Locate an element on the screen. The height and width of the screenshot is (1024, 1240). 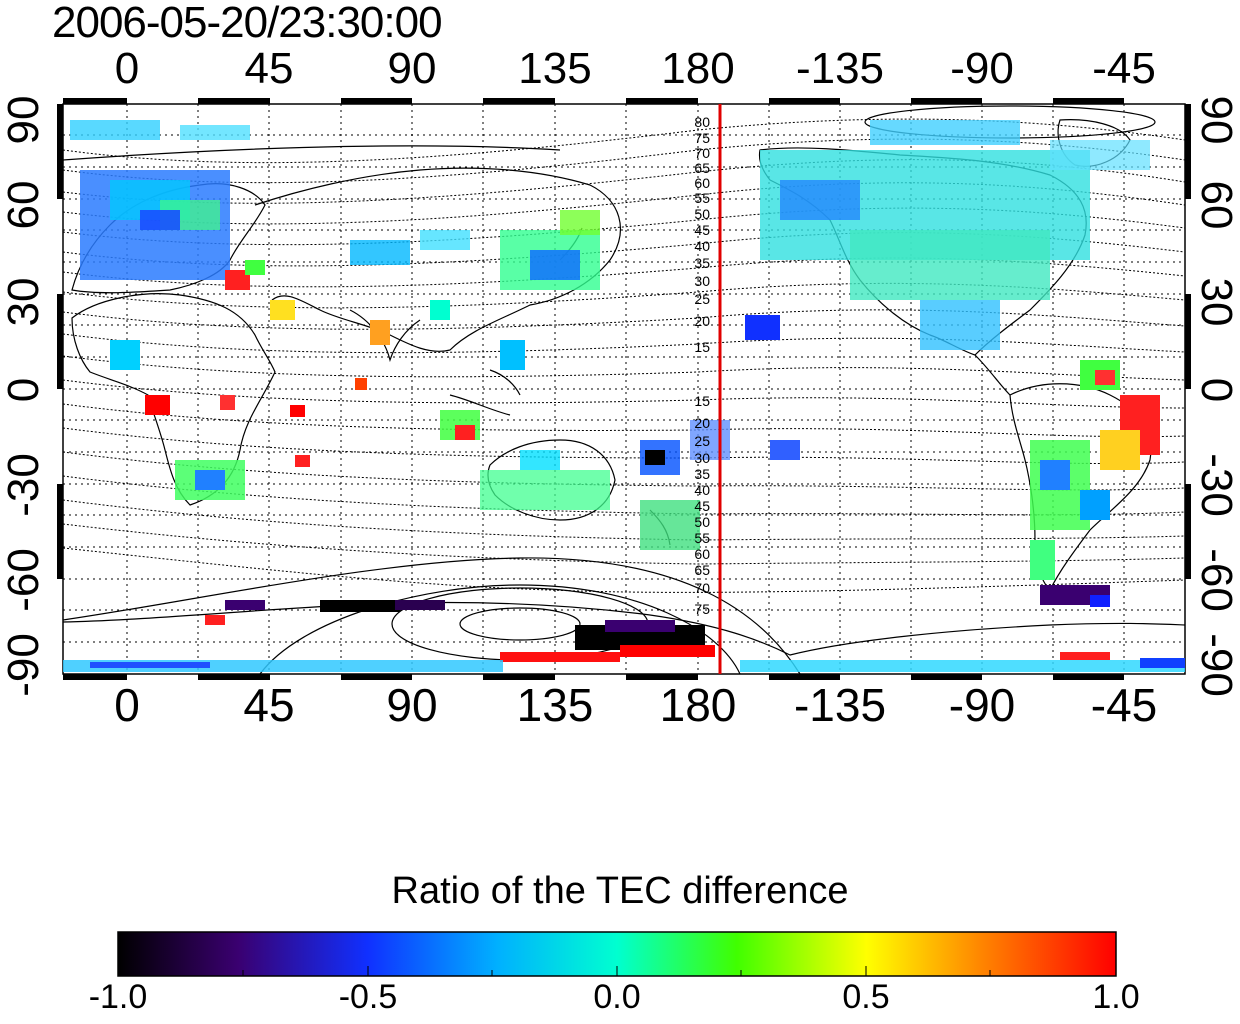
top-tick: 135 is located at coordinates (555, 68).